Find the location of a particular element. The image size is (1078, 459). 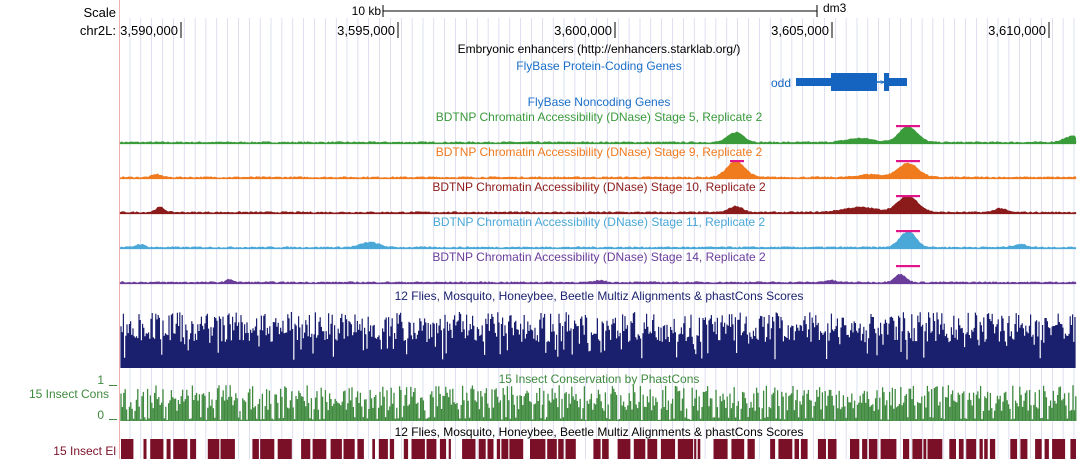

ruler-position-label: 3,590,000 is located at coordinates (149, 30).